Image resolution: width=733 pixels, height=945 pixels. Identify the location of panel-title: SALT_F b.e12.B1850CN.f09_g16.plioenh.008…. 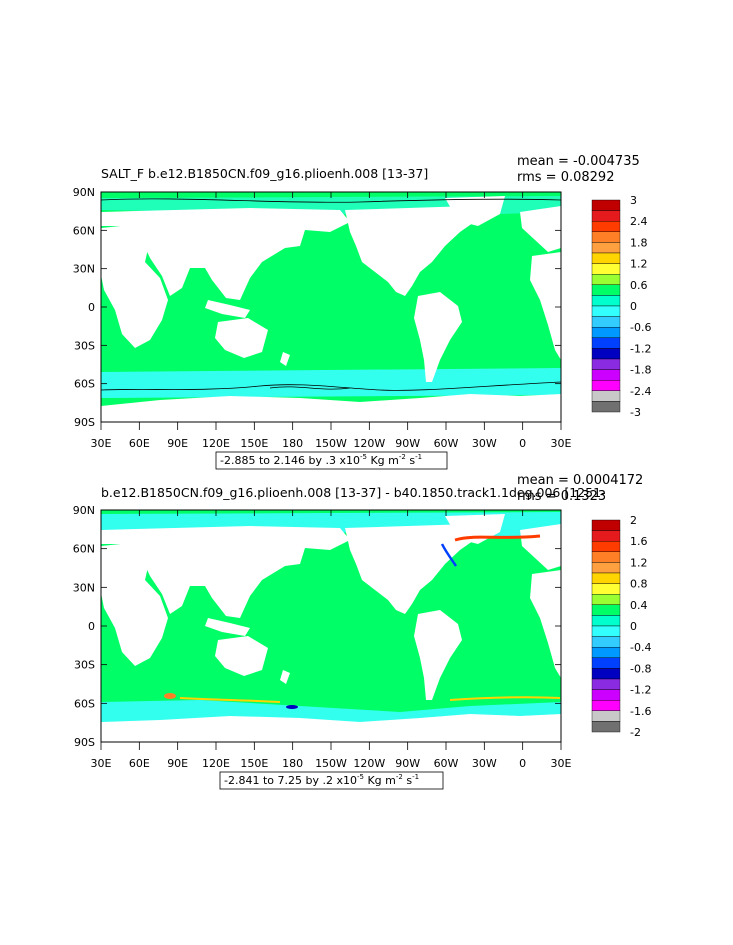
(264, 173).